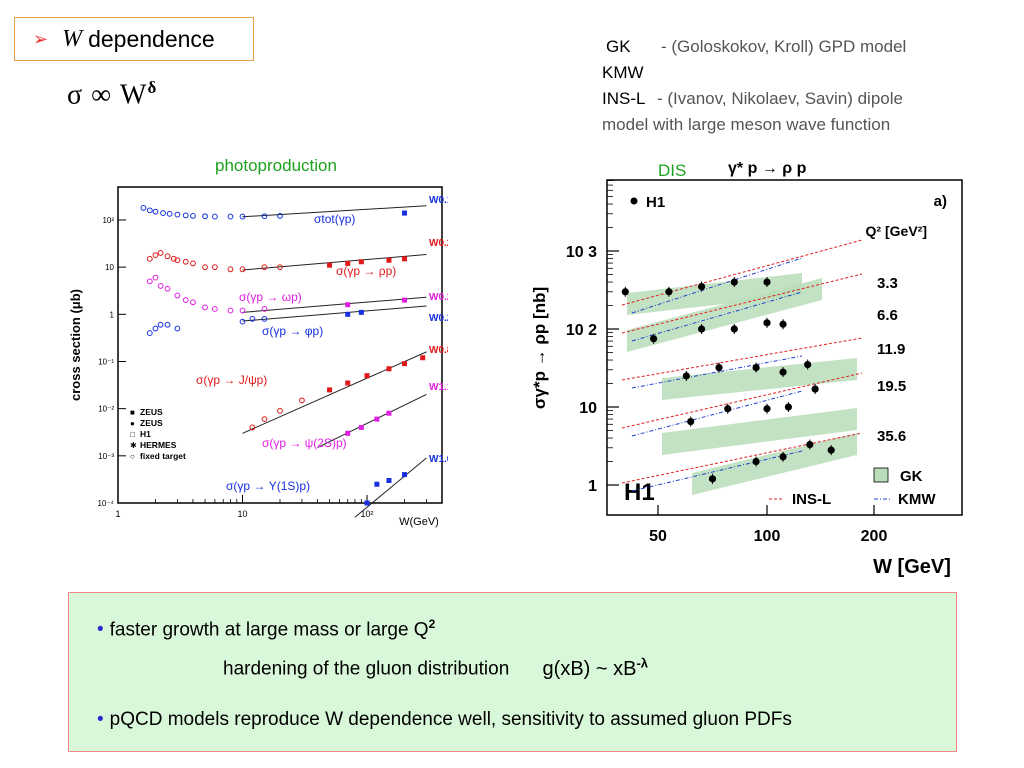 This screenshot has height=768, width=1024. What do you see at coordinates (438, 387) in the screenshot?
I see `left-exponent-label: W1.1` at bounding box center [438, 387].